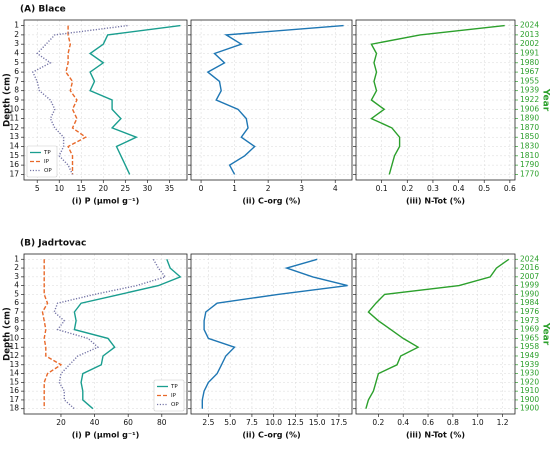  What do you see at coordinates (529, 155) in the screenshot?
I see `y2-tick-label: 1810` at bounding box center [529, 155].